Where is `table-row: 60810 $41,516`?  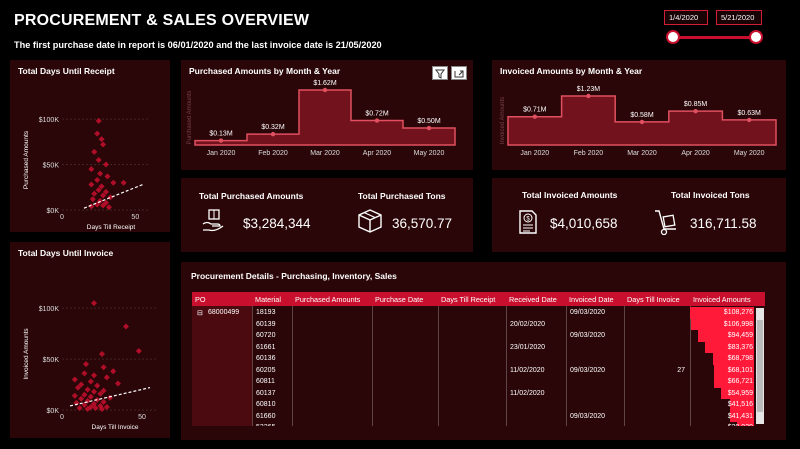 table-row: 60810 $41,516 is located at coordinates (478, 405).